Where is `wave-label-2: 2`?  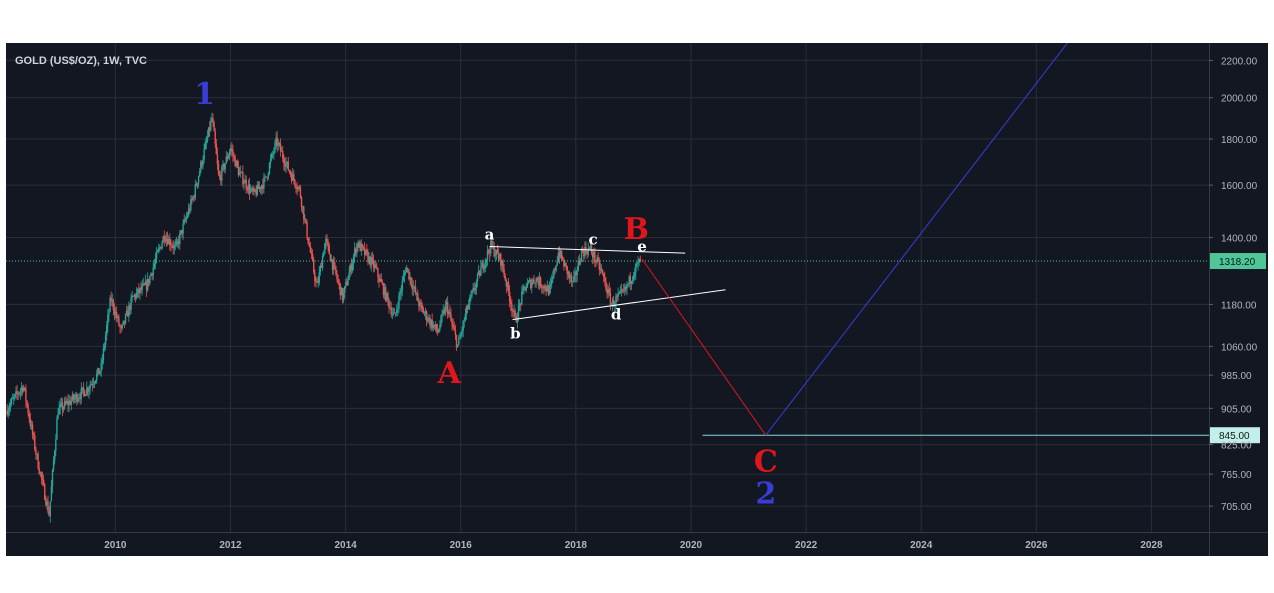 wave-label-2: 2 is located at coordinates (765, 494).